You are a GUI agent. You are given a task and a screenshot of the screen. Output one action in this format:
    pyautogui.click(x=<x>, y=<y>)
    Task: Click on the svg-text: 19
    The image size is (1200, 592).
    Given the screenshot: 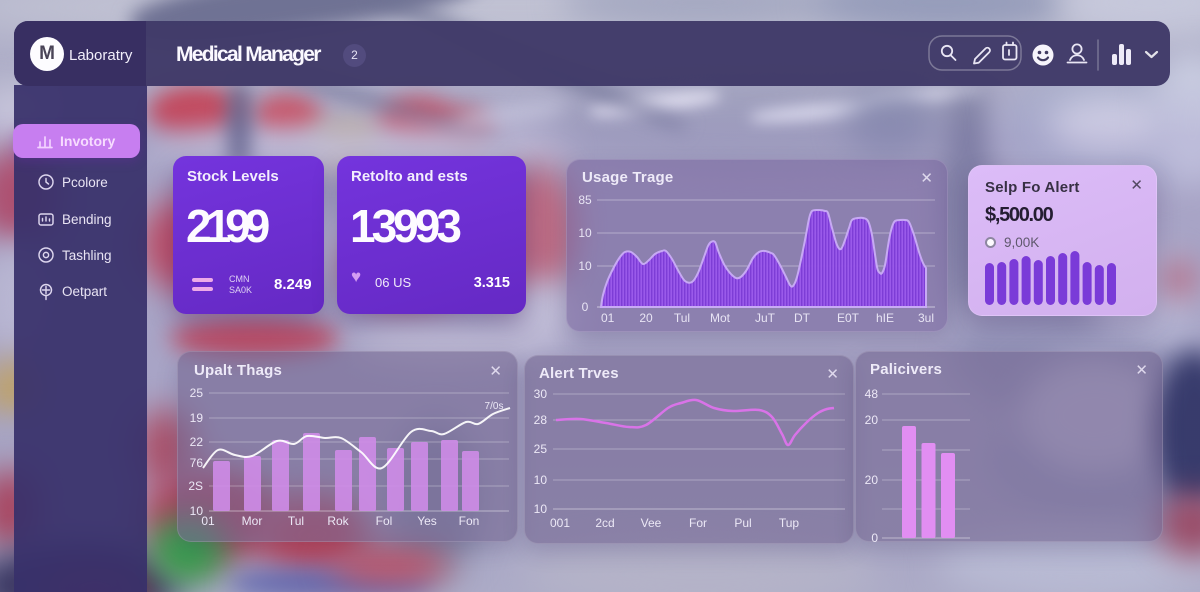 What is the action you would take?
    pyautogui.click(x=197, y=418)
    